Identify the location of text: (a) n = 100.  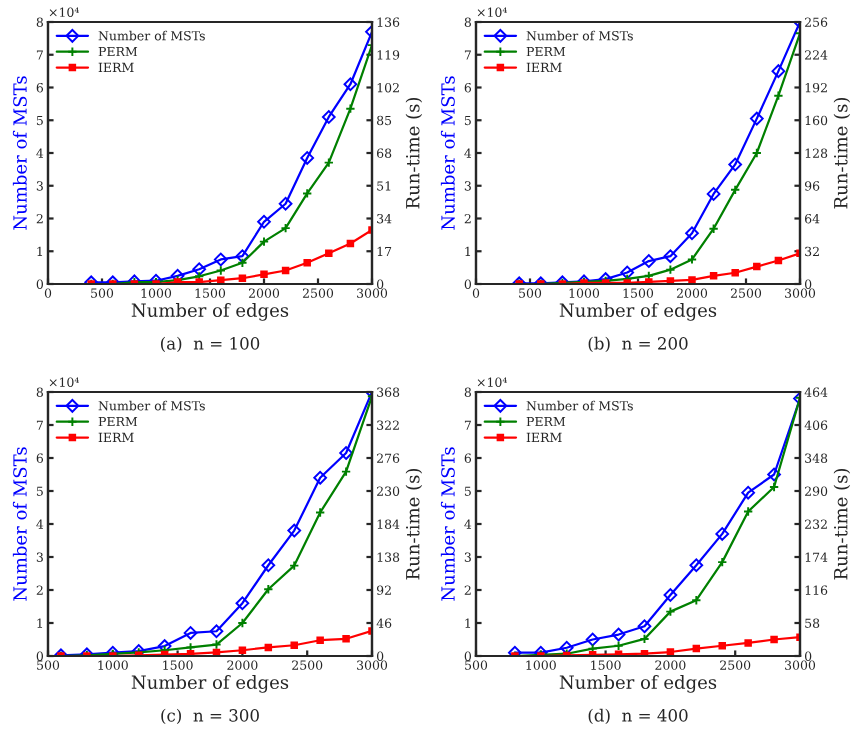
(210, 344).